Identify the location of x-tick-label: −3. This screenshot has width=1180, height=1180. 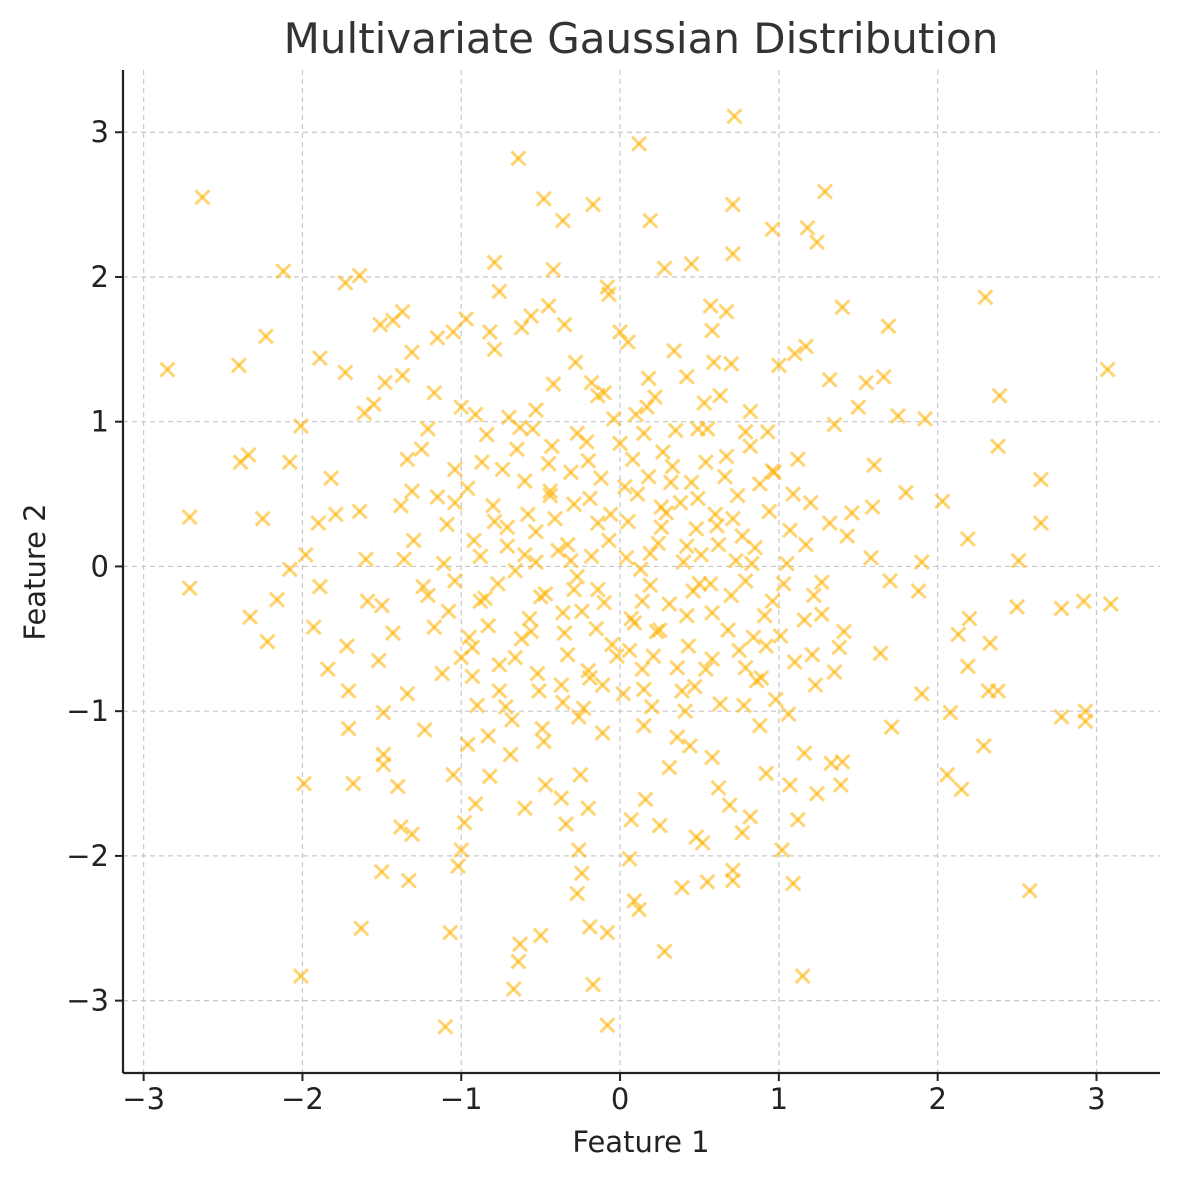
(143, 1099).